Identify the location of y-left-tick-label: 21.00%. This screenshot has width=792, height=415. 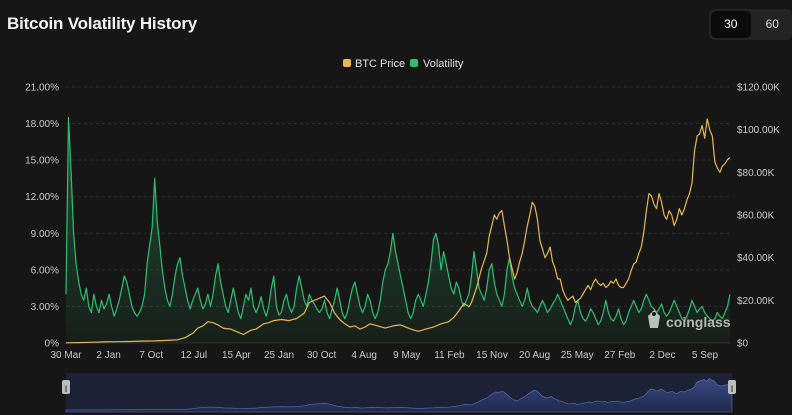
(42, 88).